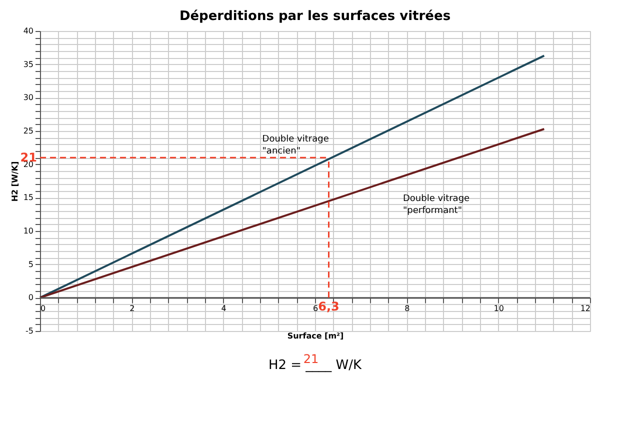  Describe the element at coordinates (15, 181) in the screenshot. I see `y-axis-title: H2 [W/K]` at that location.